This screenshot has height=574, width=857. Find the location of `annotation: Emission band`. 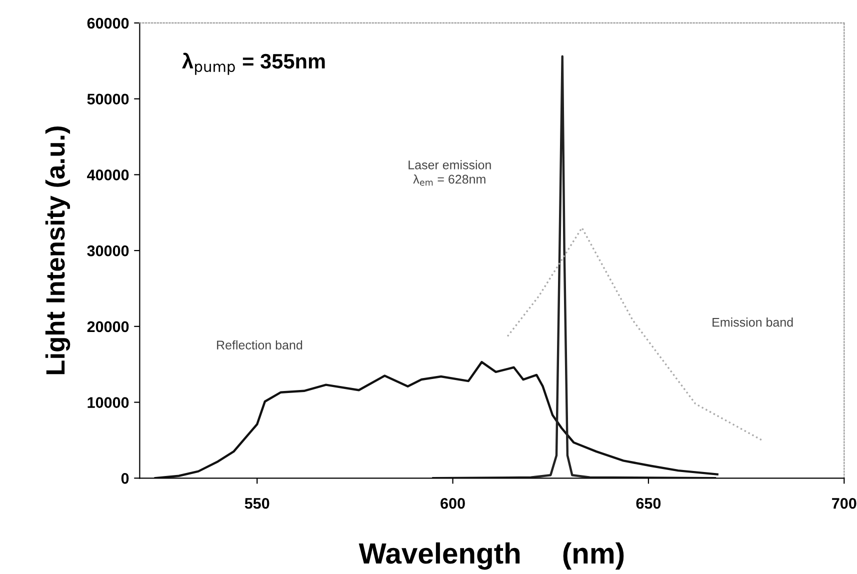

annotation: Emission band is located at coordinates (752, 322).